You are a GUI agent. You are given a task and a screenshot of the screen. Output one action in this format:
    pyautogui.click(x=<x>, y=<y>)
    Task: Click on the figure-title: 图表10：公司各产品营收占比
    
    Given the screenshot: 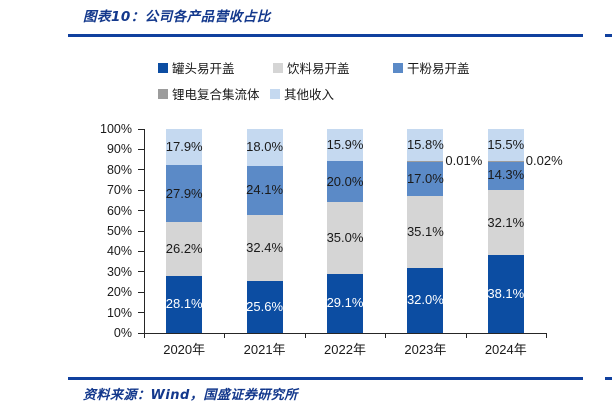 What is the action you would take?
    pyautogui.click(x=177, y=17)
    